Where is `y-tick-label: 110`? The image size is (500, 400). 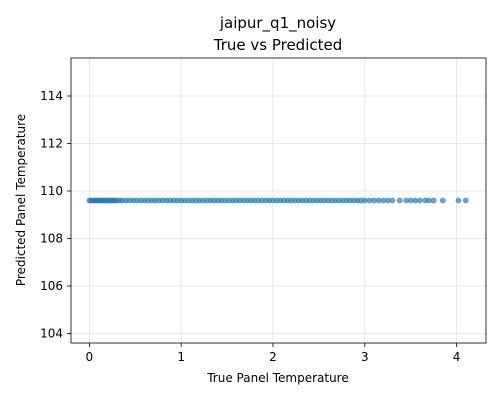 y-tick-label: 110 is located at coordinates (51, 191).